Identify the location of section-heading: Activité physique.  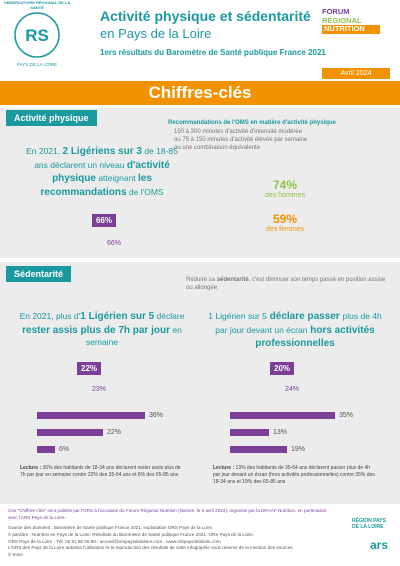
(51, 118).